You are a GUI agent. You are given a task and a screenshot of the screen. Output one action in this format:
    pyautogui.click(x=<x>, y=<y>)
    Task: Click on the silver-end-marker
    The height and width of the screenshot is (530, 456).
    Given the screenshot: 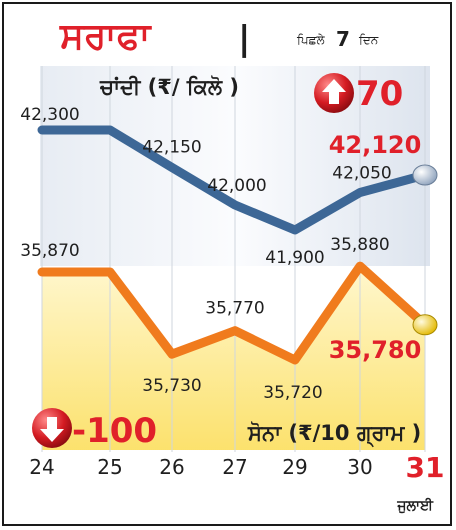 What is the action you would take?
    pyautogui.click(x=425, y=175)
    